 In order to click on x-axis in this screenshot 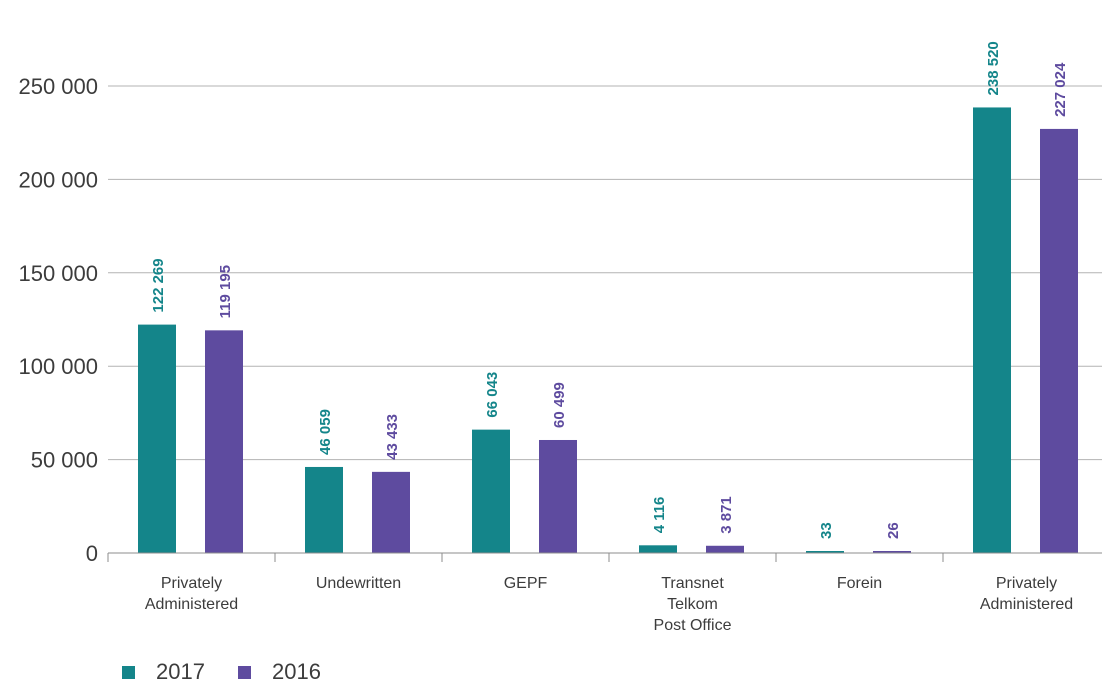, I will do `click(604, 557)`.